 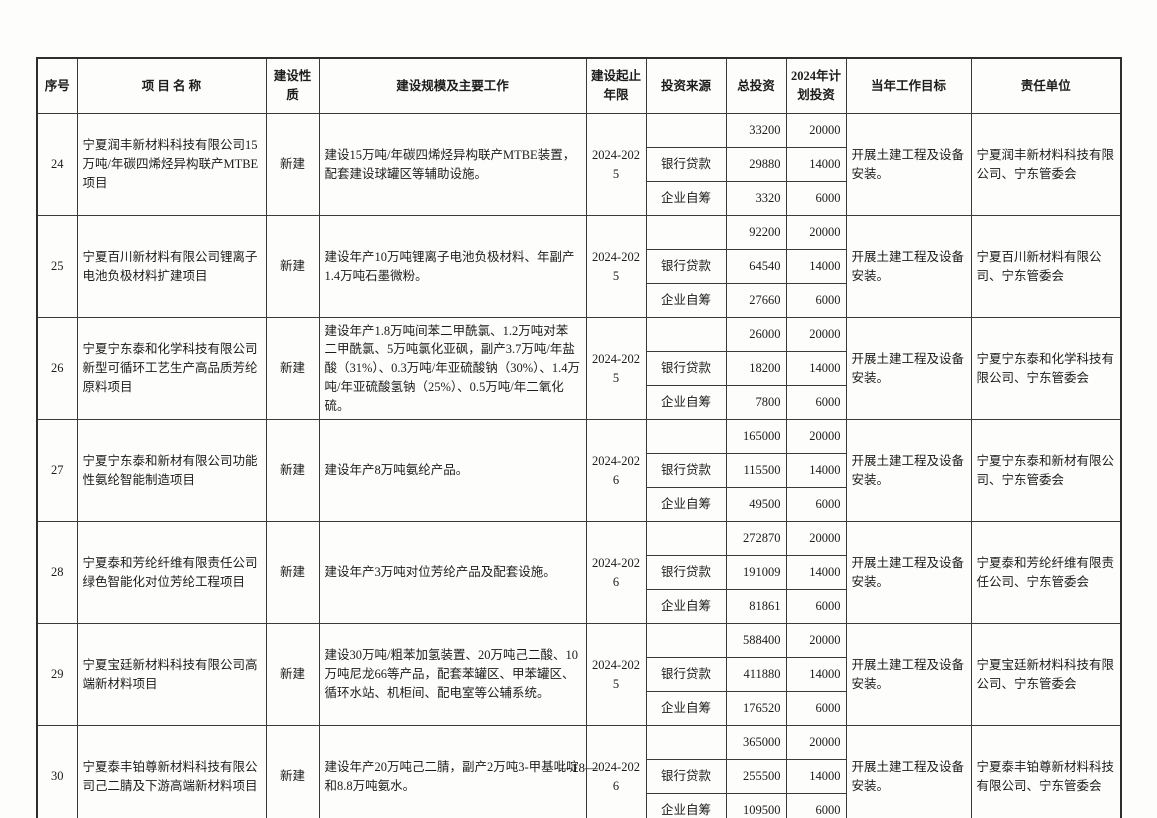 What do you see at coordinates (756, 85) in the screenshot?
I see `header-total-investment: 总投资` at bounding box center [756, 85].